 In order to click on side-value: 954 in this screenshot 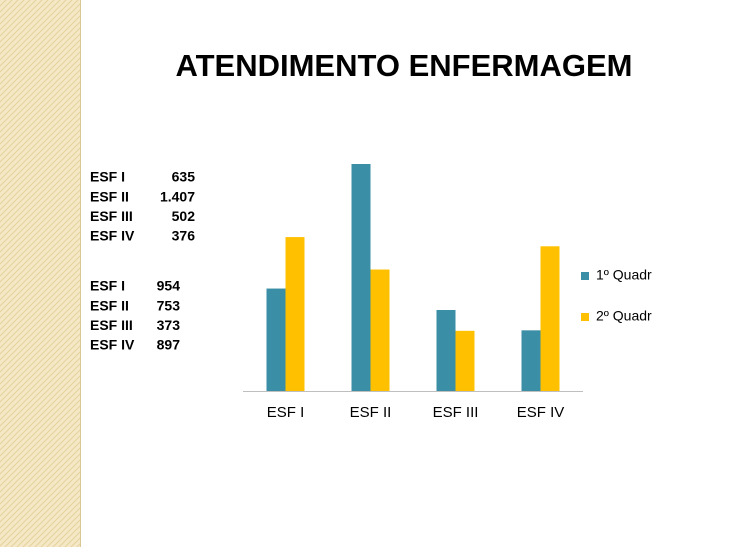, I will do `click(169, 286)`.